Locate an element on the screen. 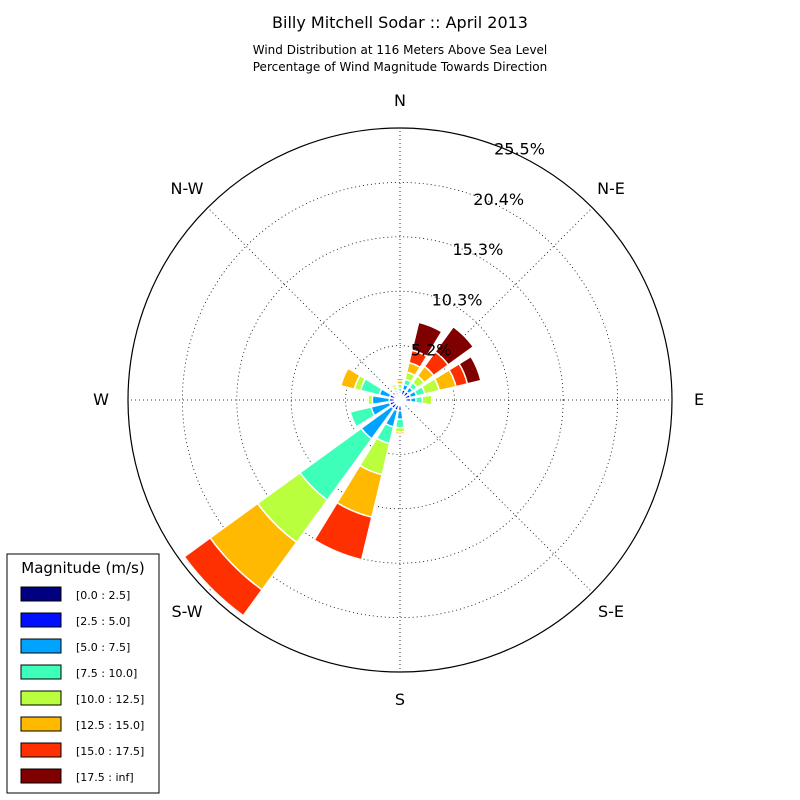 This screenshot has height=800, width=800. ring-label: 5.2% is located at coordinates (431, 350).